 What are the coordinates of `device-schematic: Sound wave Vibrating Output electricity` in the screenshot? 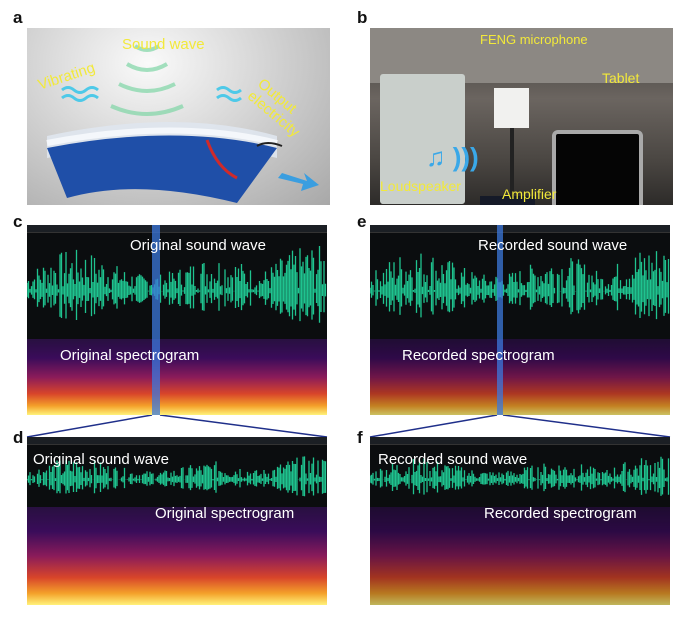 It's located at (178, 116).